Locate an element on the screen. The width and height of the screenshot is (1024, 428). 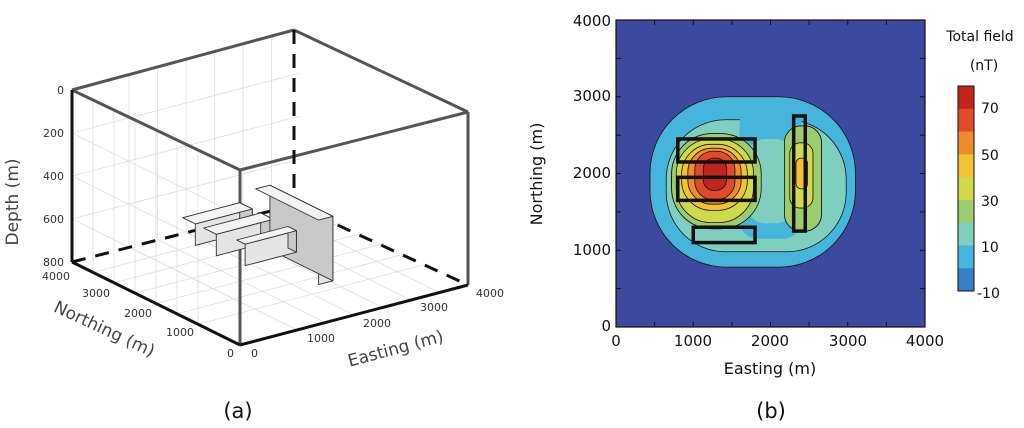
northing-tick: 4000 is located at coordinates (56, 276).